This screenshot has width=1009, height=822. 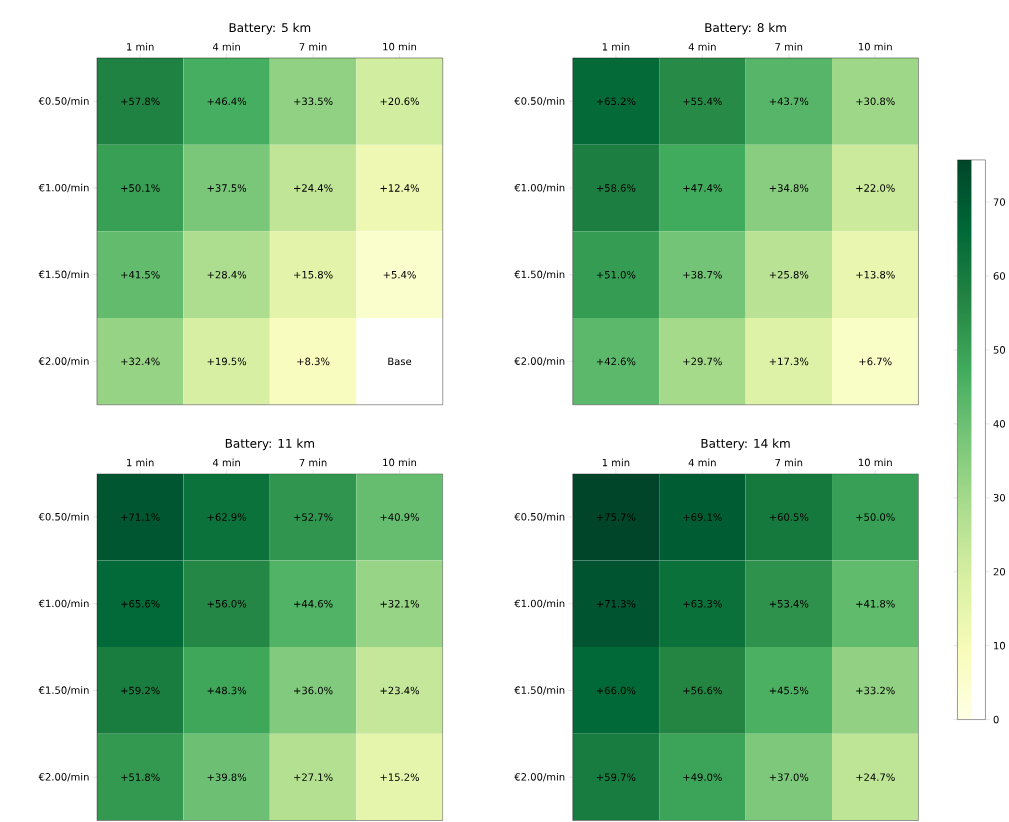 I want to click on data-label: +48.3%, so click(x=227, y=690).